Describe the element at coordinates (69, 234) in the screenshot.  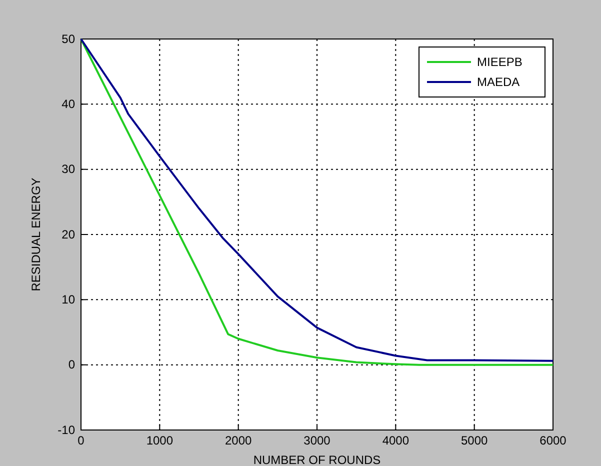
I see `y-tick-label: 20` at that location.